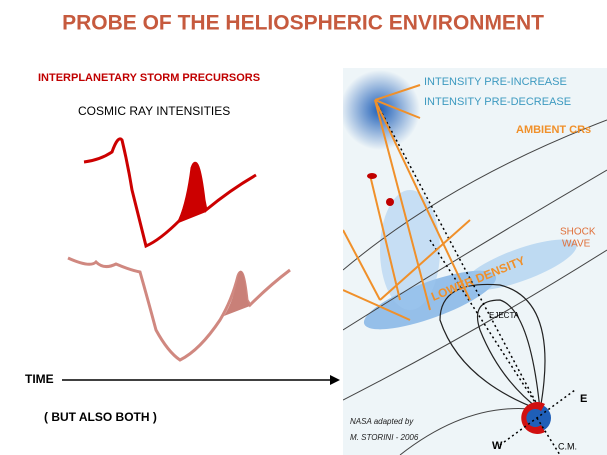 This screenshot has height=455, width=607. Describe the element at coordinates (335, 380) in the screenshot. I see `time-arrow` at that location.